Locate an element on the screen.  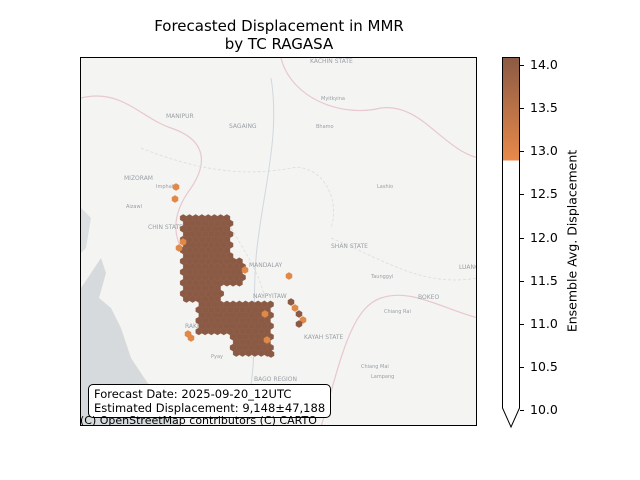
map-place-label: SHAN STATE is located at coordinates (349, 246).